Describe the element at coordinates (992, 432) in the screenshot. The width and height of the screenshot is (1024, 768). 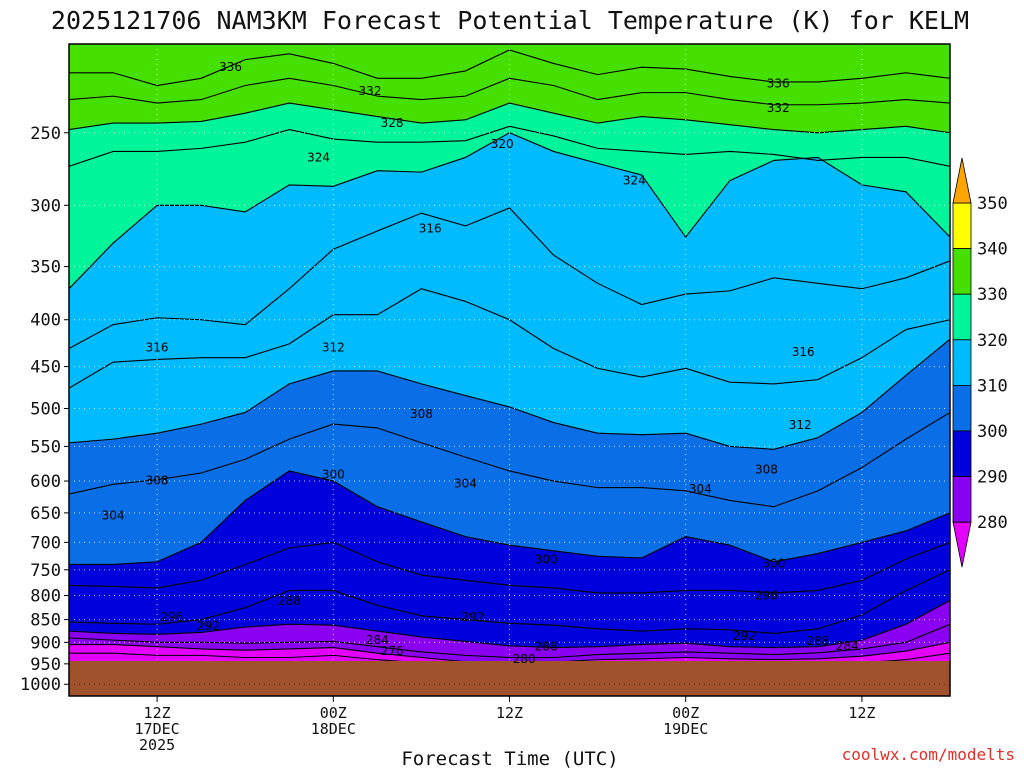
I see `colorbar-label-300: 300` at that location.